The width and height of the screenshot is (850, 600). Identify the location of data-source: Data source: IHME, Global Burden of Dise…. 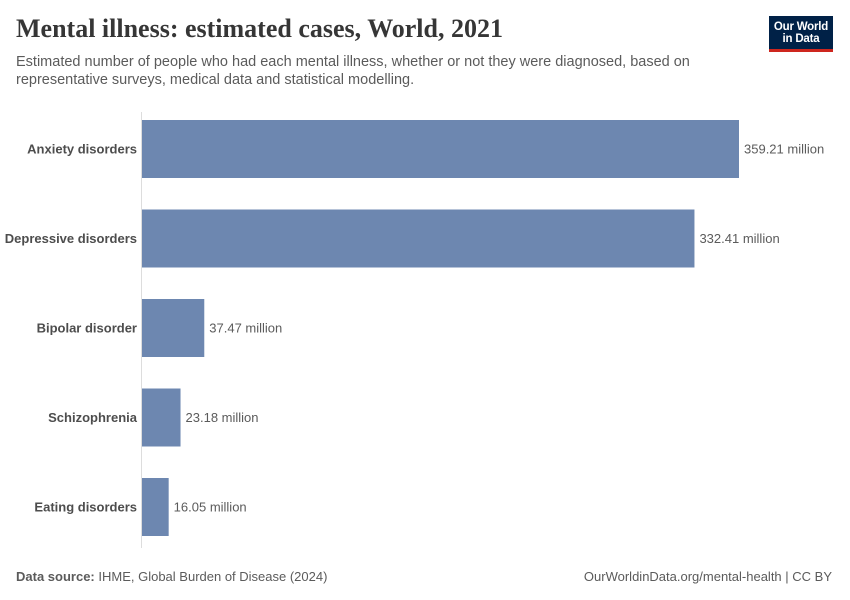
(171, 576).